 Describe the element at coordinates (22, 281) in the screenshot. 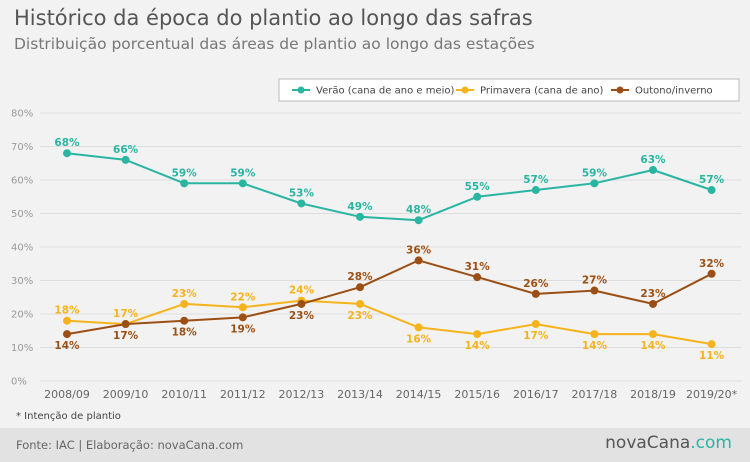

I see `y-tick-label: 30%` at that location.